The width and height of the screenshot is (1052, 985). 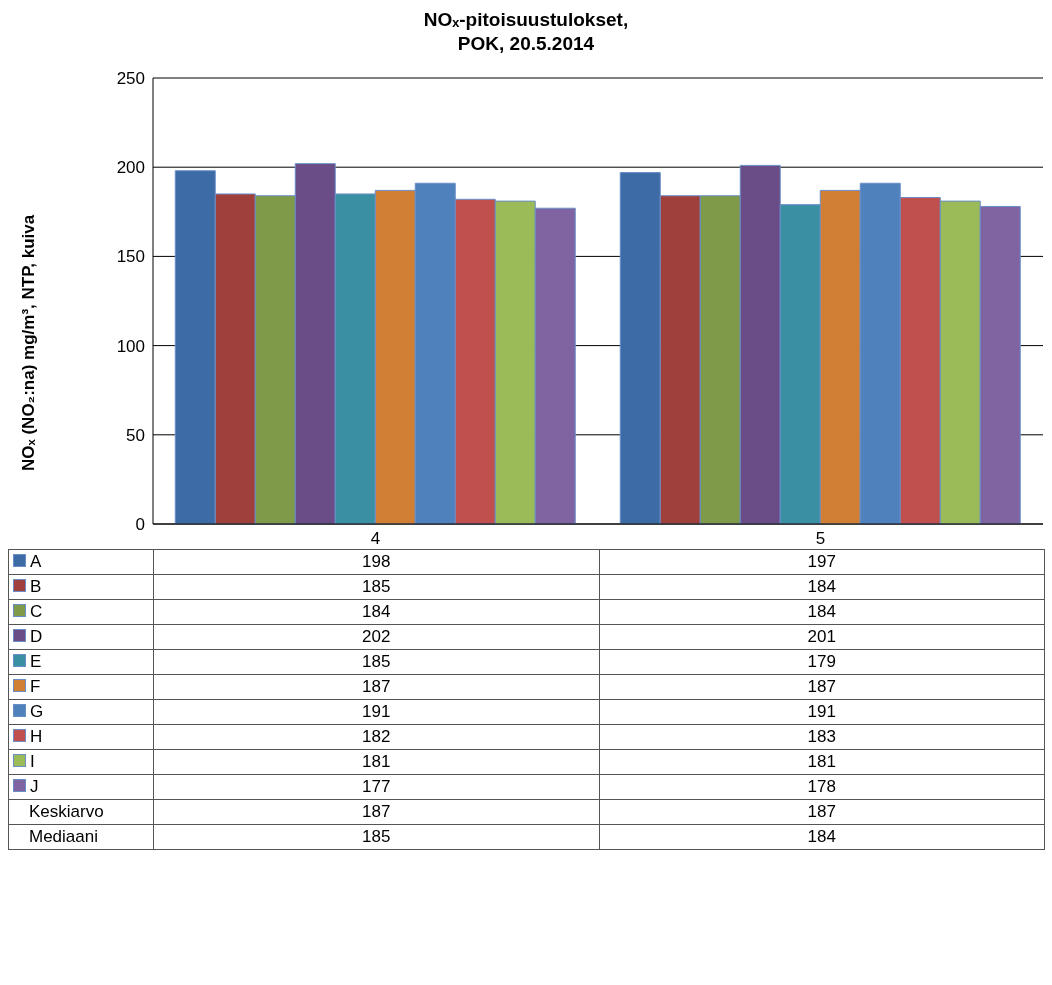 What do you see at coordinates (81, 587) in the screenshot?
I see `legend-label: B` at bounding box center [81, 587].